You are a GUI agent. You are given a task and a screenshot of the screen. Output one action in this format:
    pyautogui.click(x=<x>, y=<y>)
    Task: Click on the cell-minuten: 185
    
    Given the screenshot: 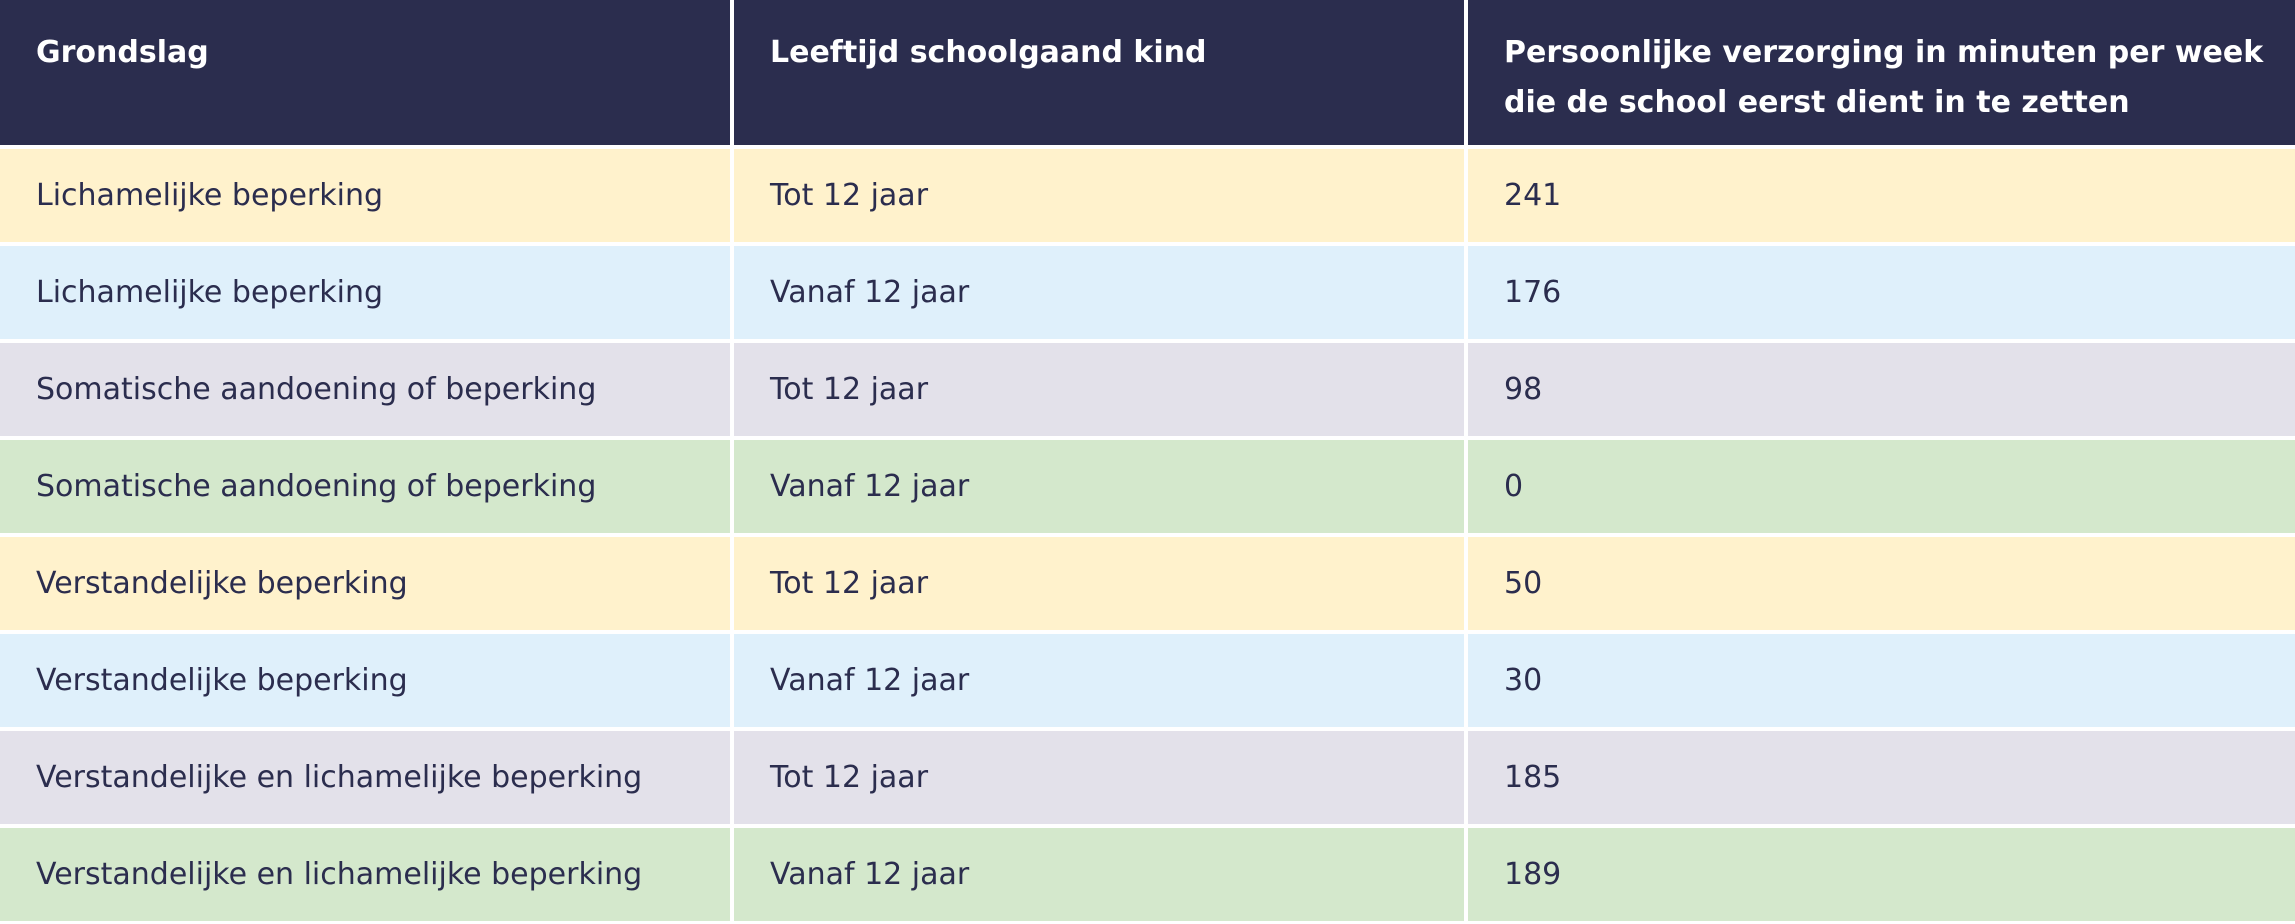 What is the action you would take?
    pyautogui.click(x=1881, y=777)
    